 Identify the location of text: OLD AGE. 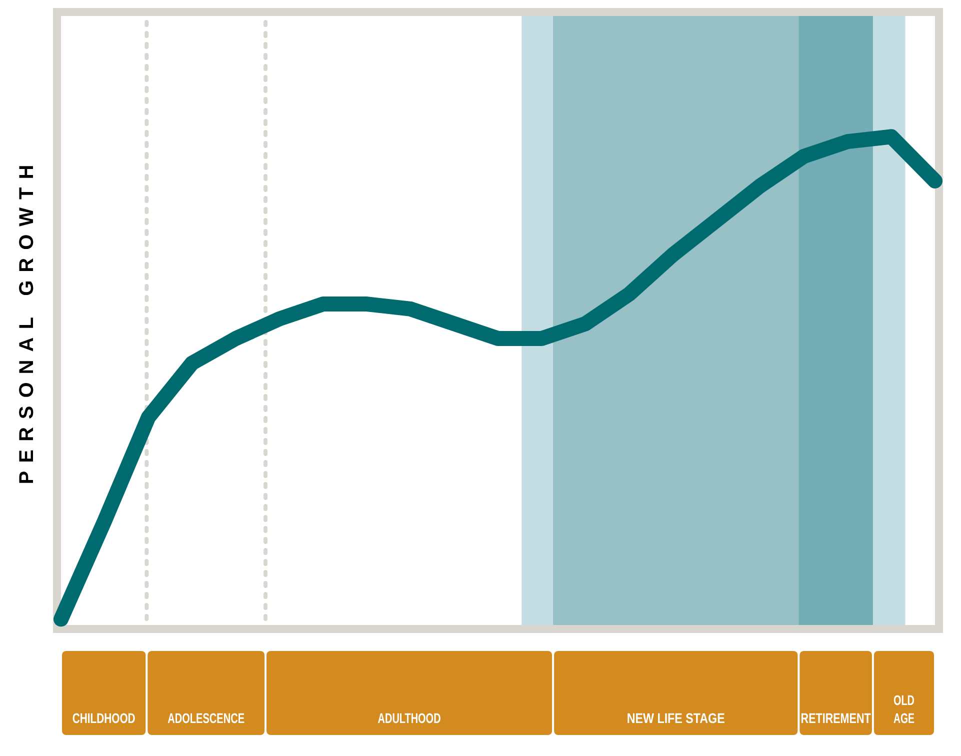
(908, 709).